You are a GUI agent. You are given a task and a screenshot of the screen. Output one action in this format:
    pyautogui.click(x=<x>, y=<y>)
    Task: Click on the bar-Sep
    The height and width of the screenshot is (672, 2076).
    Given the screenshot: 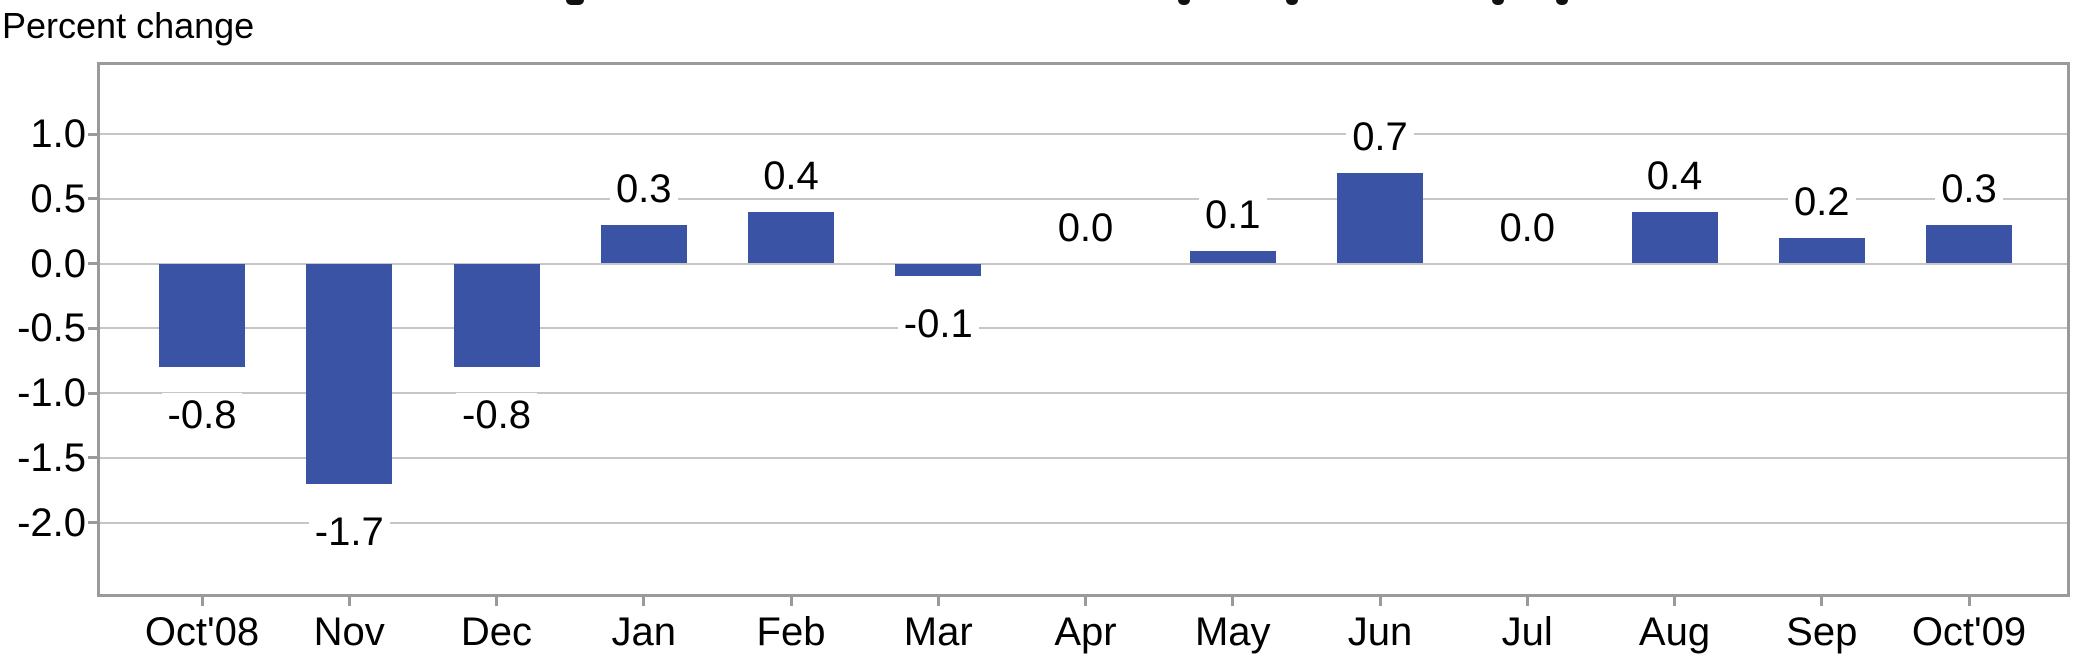 What is the action you would take?
    pyautogui.click(x=1821, y=250)
    